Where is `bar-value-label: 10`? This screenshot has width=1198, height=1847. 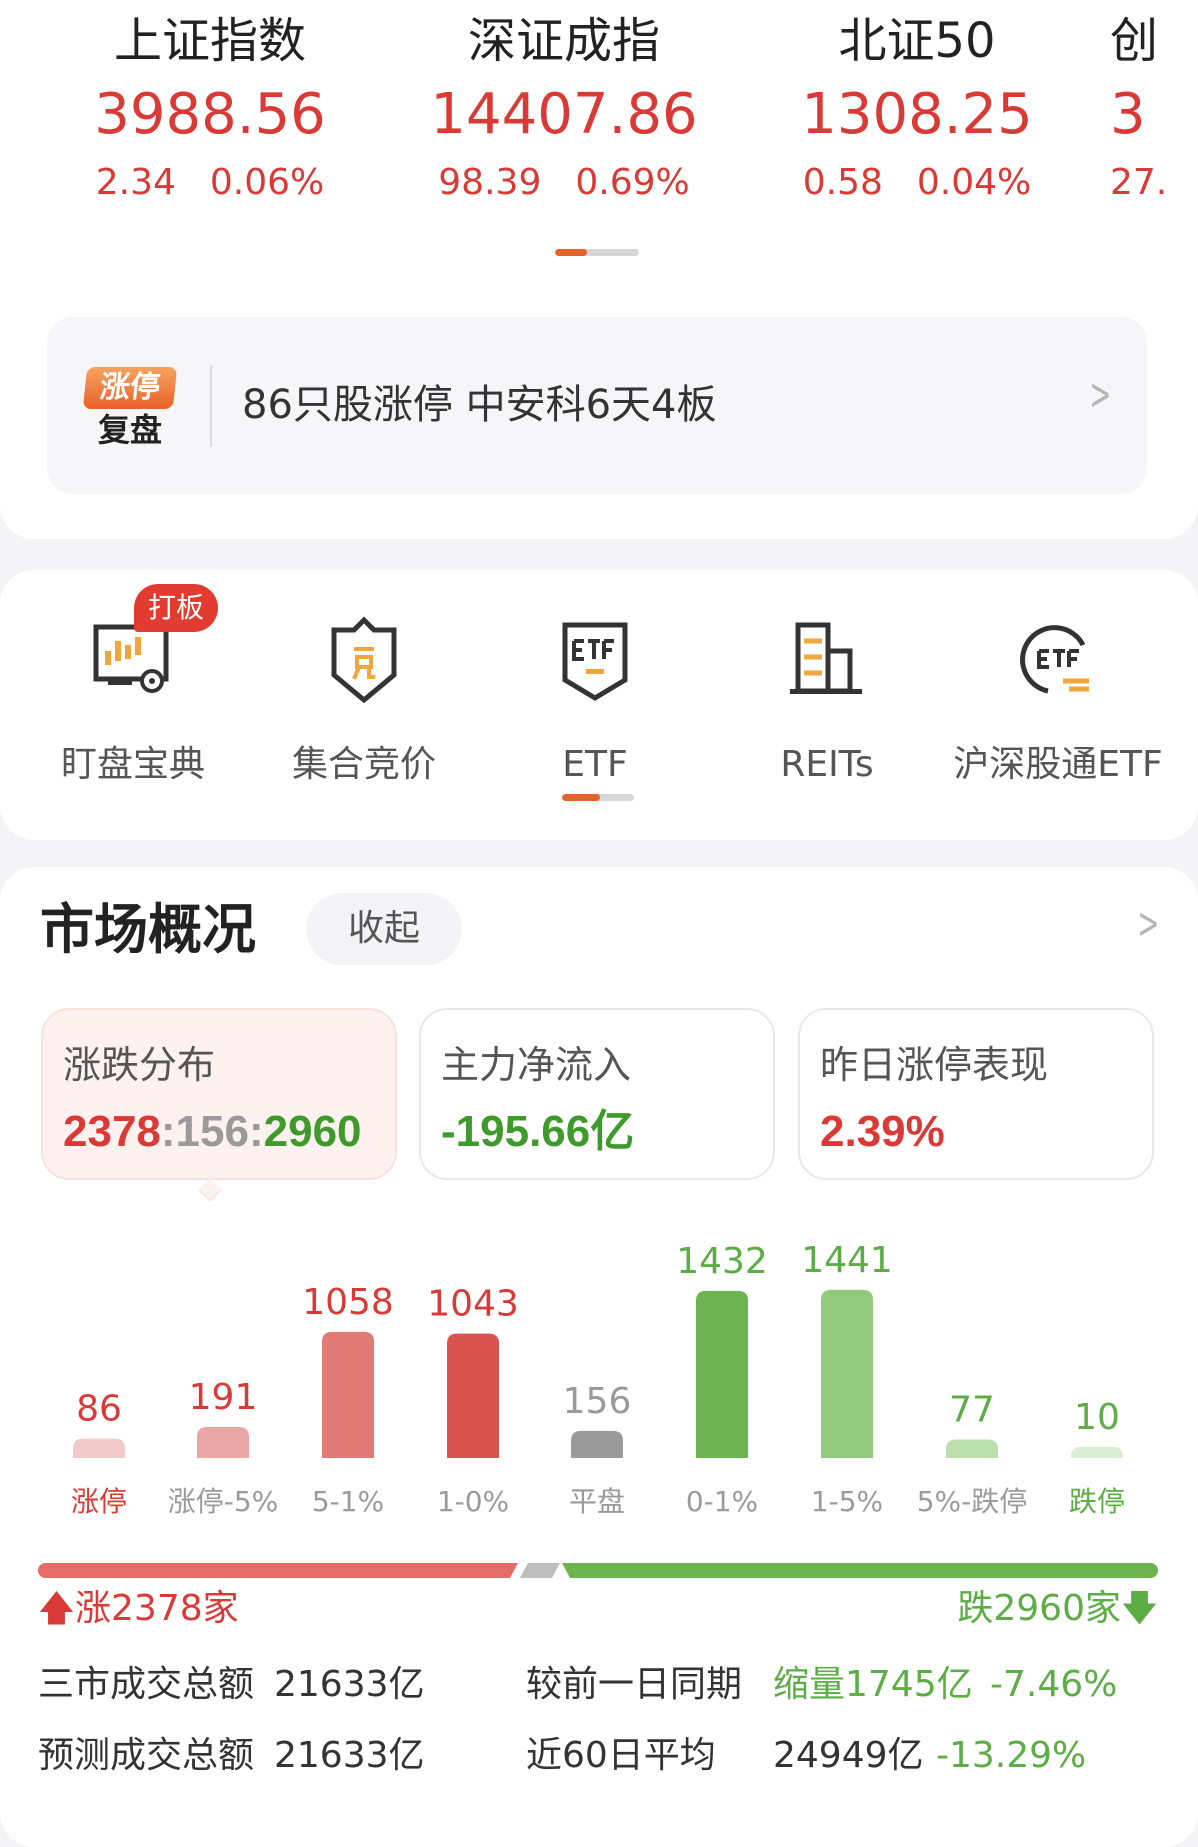
bar-value-label: 10 is located at coordinates (1097, 1417).